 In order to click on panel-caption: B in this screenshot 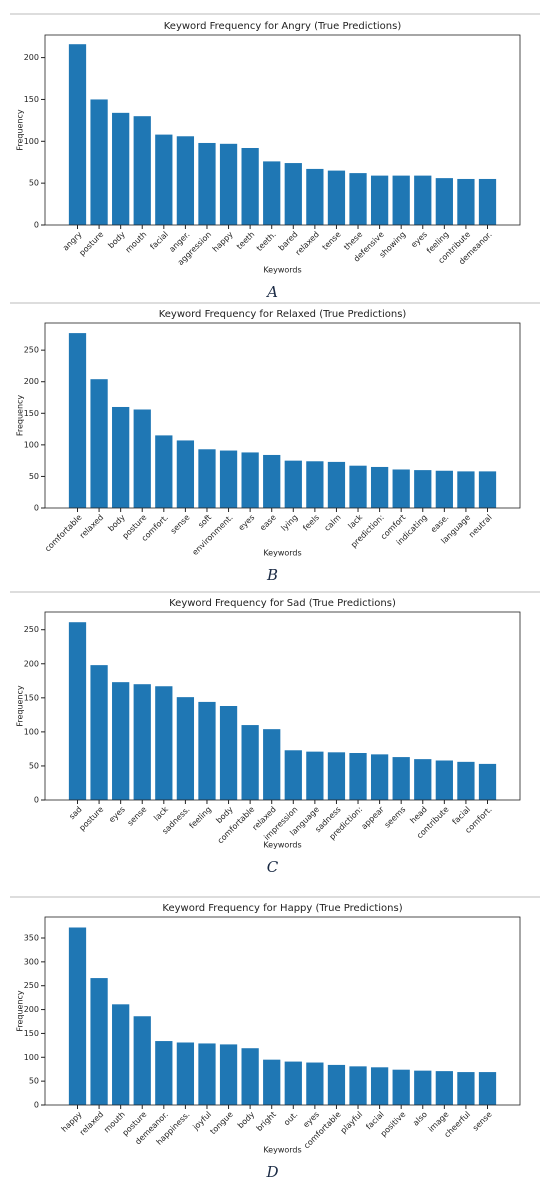, I will do `click(272, 575)`.